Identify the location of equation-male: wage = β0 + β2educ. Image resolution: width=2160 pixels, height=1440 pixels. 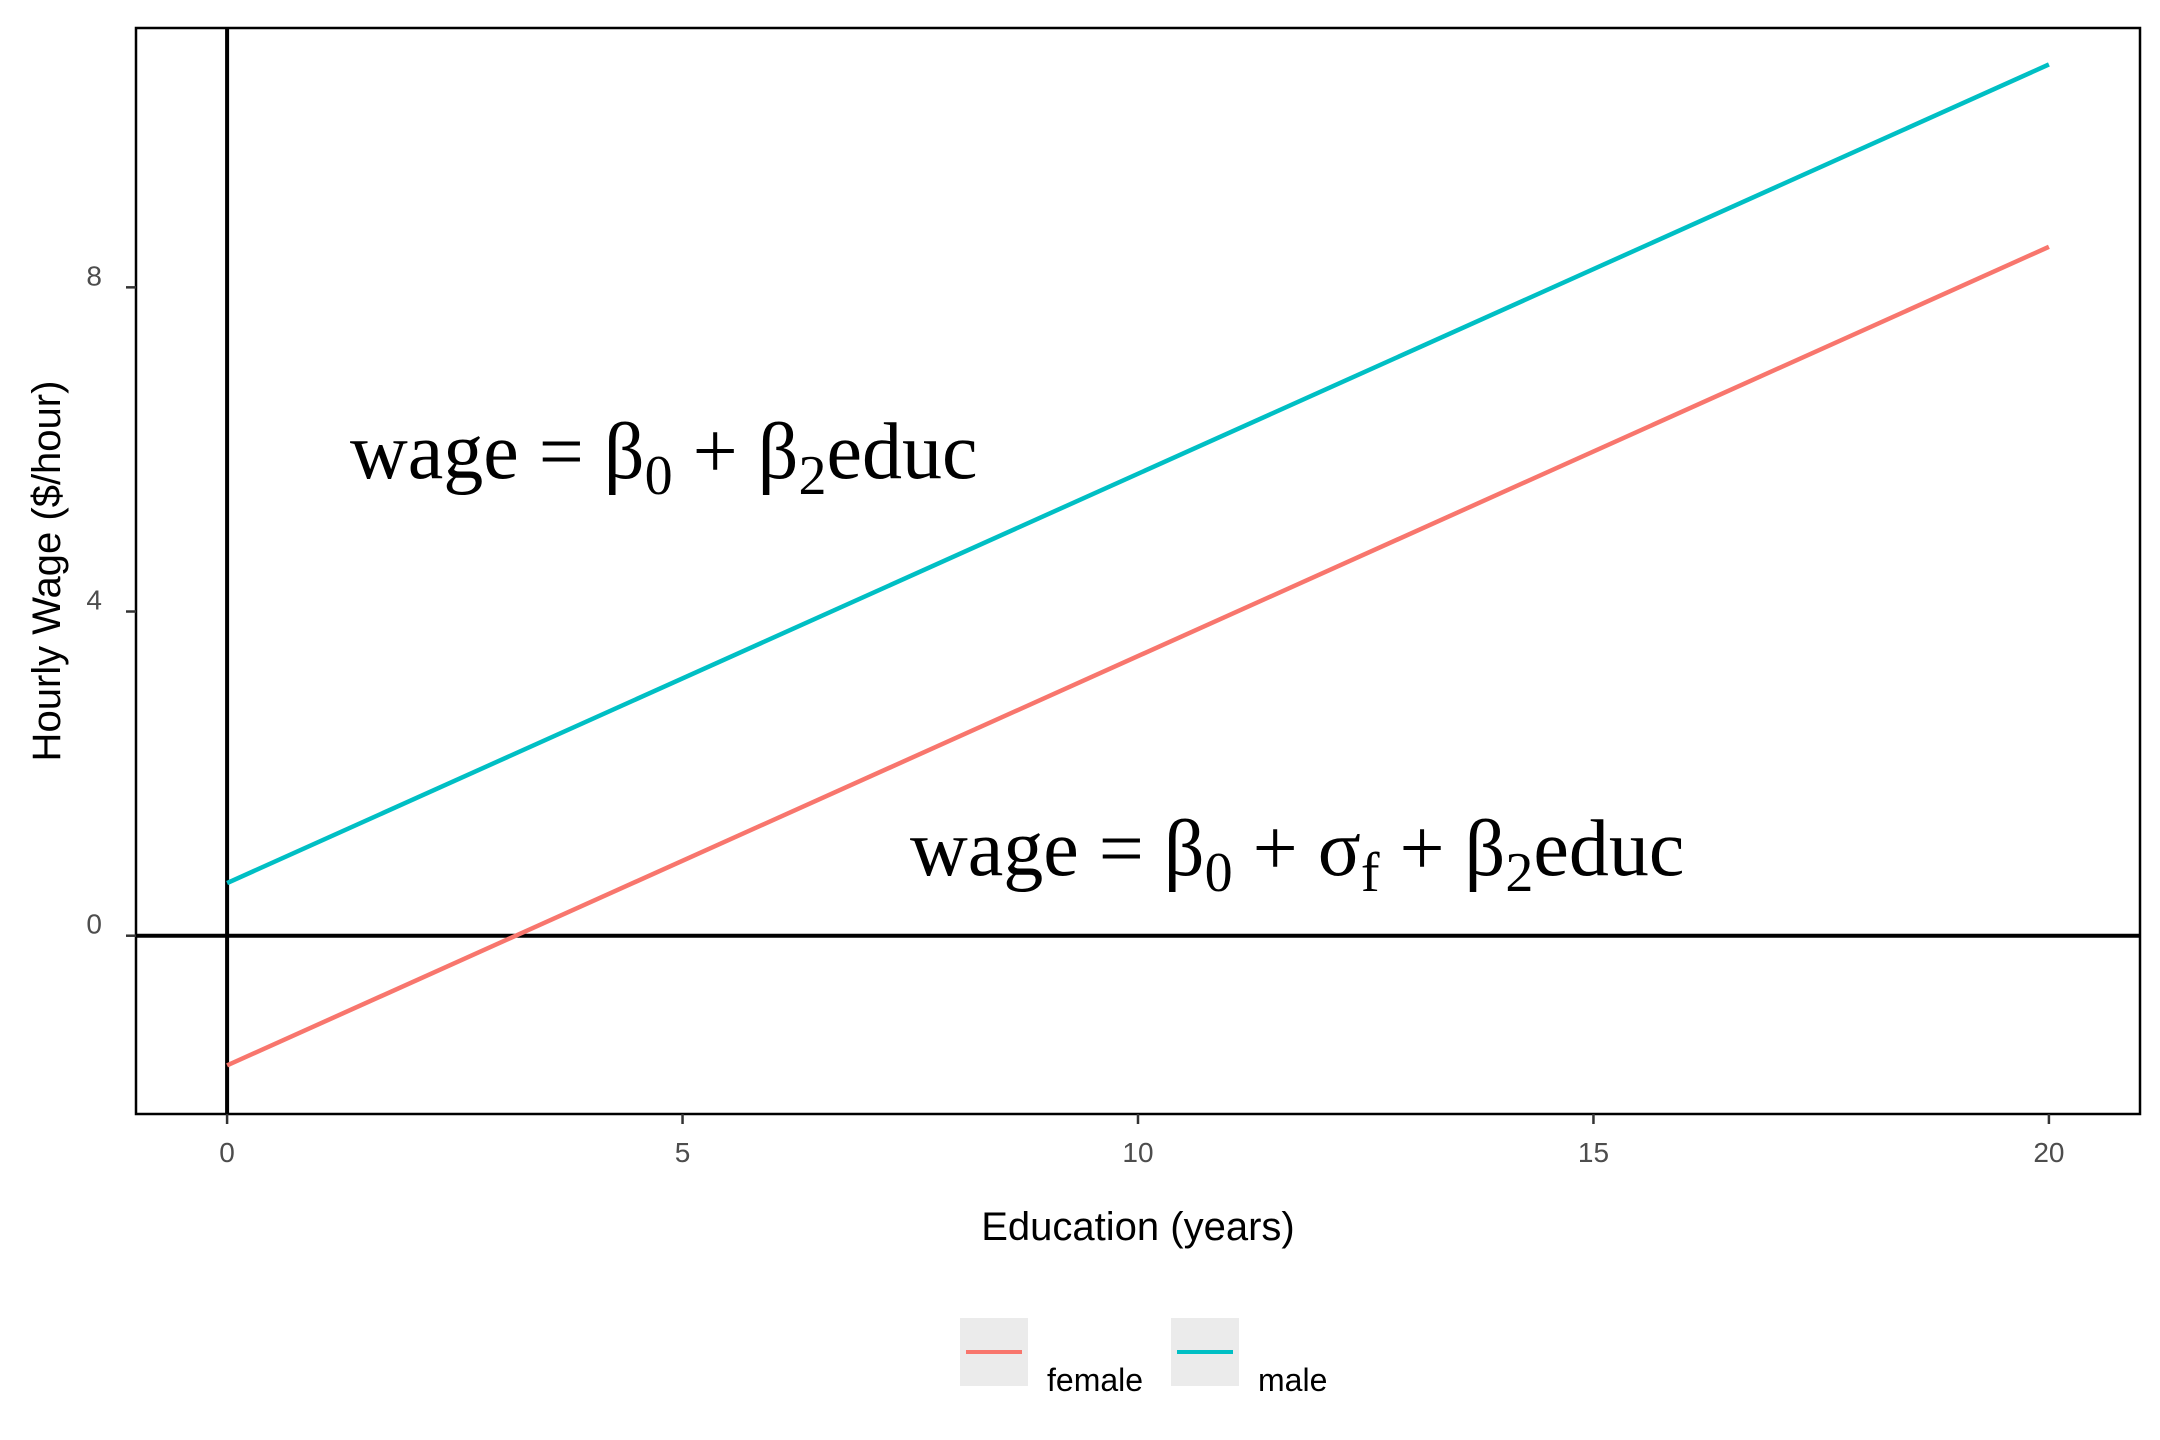
(663, 457).